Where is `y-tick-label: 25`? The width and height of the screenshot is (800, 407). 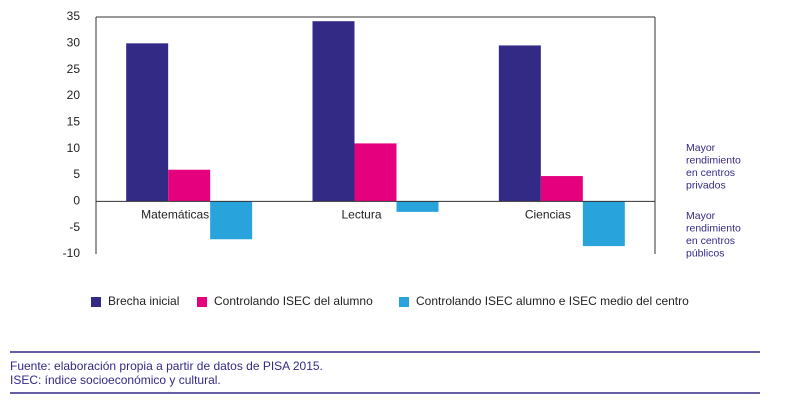 y-tick-label: 25 is located at coordinates (74, 69).